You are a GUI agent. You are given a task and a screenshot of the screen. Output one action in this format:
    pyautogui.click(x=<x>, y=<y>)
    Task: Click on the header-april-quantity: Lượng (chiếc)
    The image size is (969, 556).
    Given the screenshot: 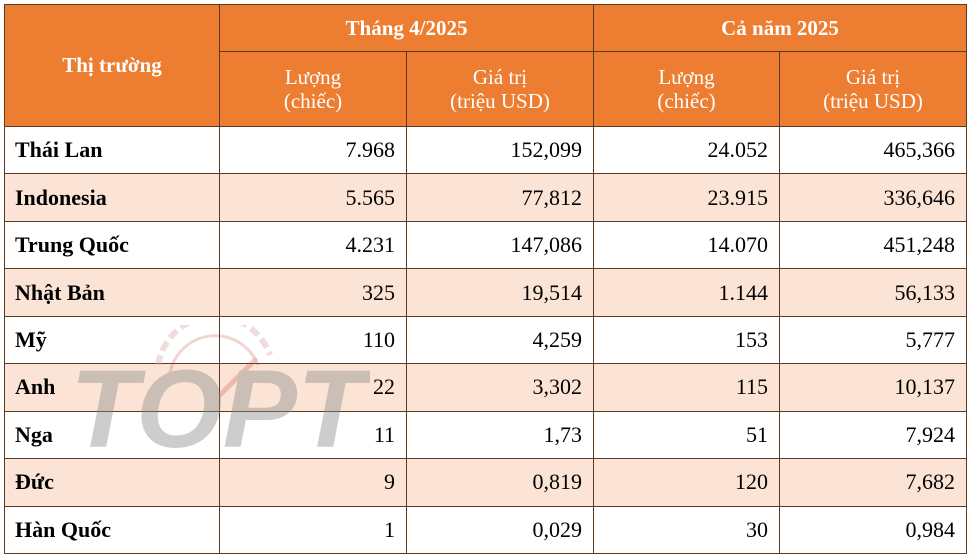 What is the action you would take?
    pyautogui.click(x=313, y=89)
    